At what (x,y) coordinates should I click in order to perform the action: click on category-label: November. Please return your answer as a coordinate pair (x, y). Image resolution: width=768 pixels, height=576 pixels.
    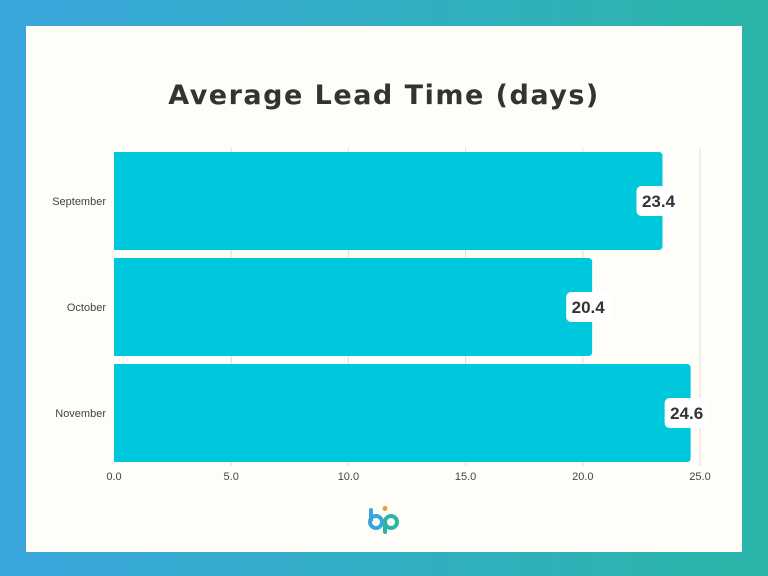
    Looking at the image, I should click on (80, 414).